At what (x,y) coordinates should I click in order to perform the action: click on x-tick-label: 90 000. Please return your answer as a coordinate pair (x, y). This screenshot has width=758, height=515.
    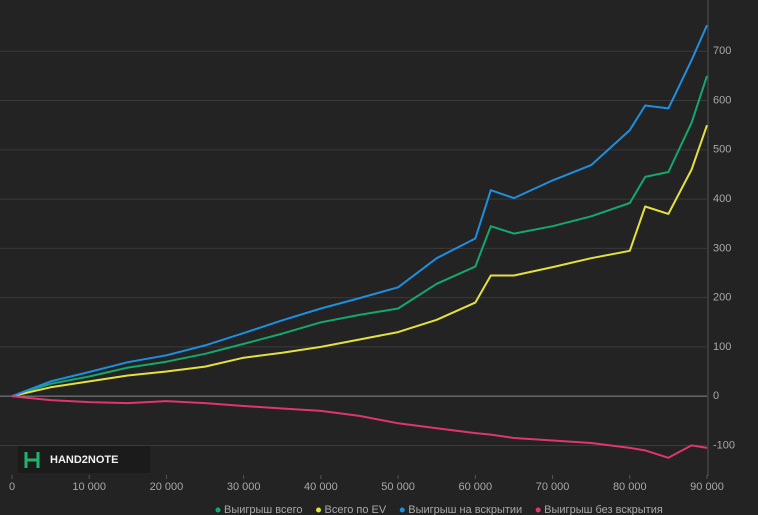
    Looking at the image, I should click on (707, 487).